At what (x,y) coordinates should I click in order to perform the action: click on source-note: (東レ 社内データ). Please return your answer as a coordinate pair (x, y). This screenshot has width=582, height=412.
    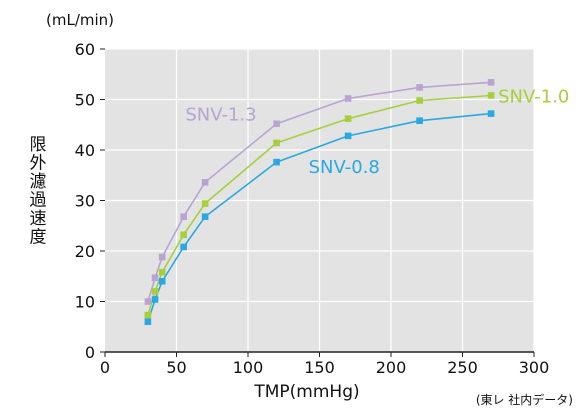
    Looking at the image, I should click on (524, 399).